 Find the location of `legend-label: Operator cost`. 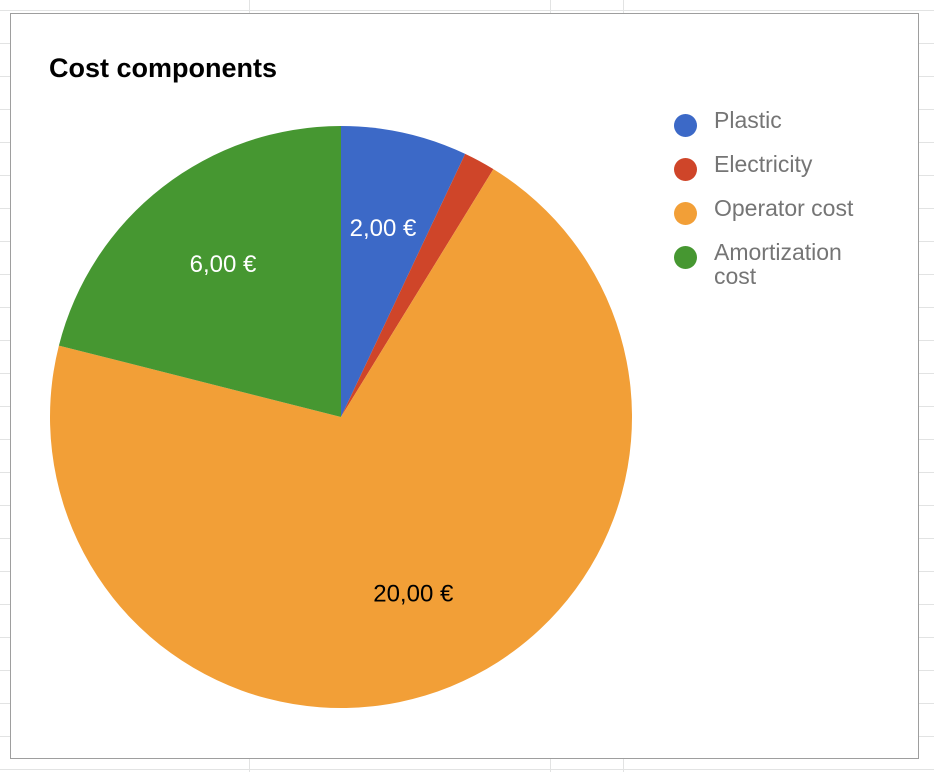

legend-label: Operator cost is located at coordinates (784, 208).